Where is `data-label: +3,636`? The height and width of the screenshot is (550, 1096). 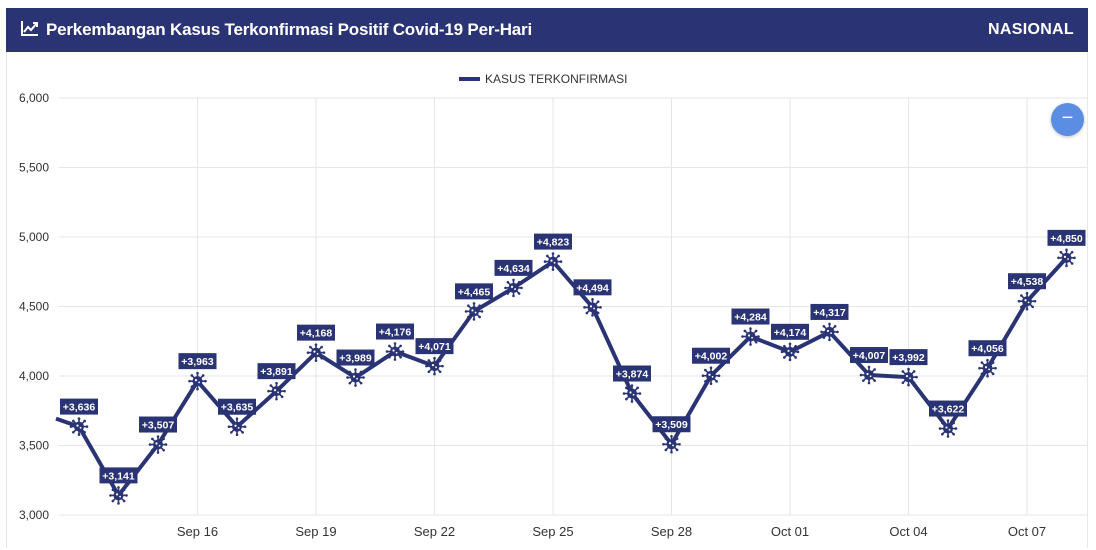 data-label: +3,636 is located at coordinates (79, 406).